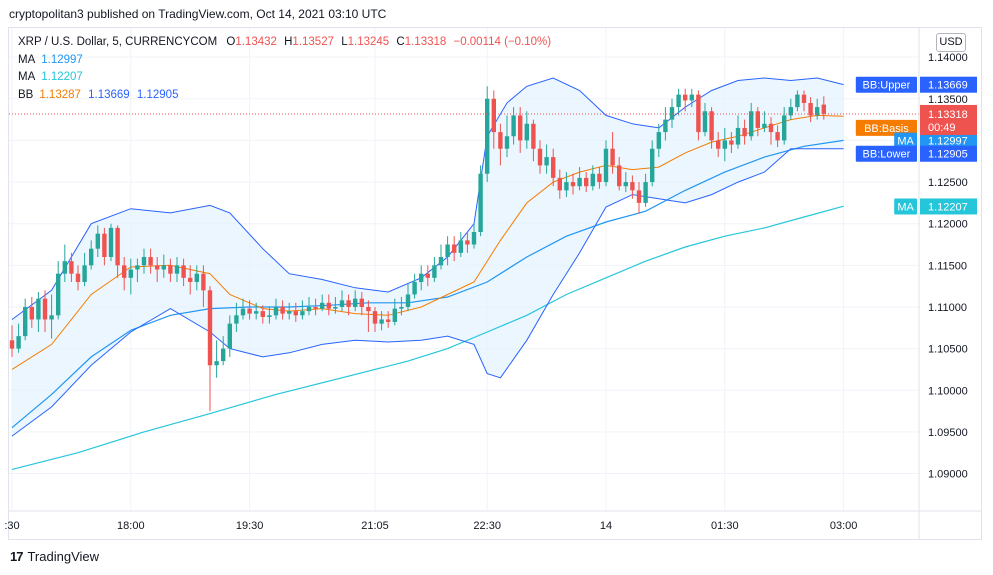 The width and height of the screenshot is (993, 575). Describe the element at coordinates (284, 78) in the screenshot. I see `ma2-legend: MA 1.12207` at that location.